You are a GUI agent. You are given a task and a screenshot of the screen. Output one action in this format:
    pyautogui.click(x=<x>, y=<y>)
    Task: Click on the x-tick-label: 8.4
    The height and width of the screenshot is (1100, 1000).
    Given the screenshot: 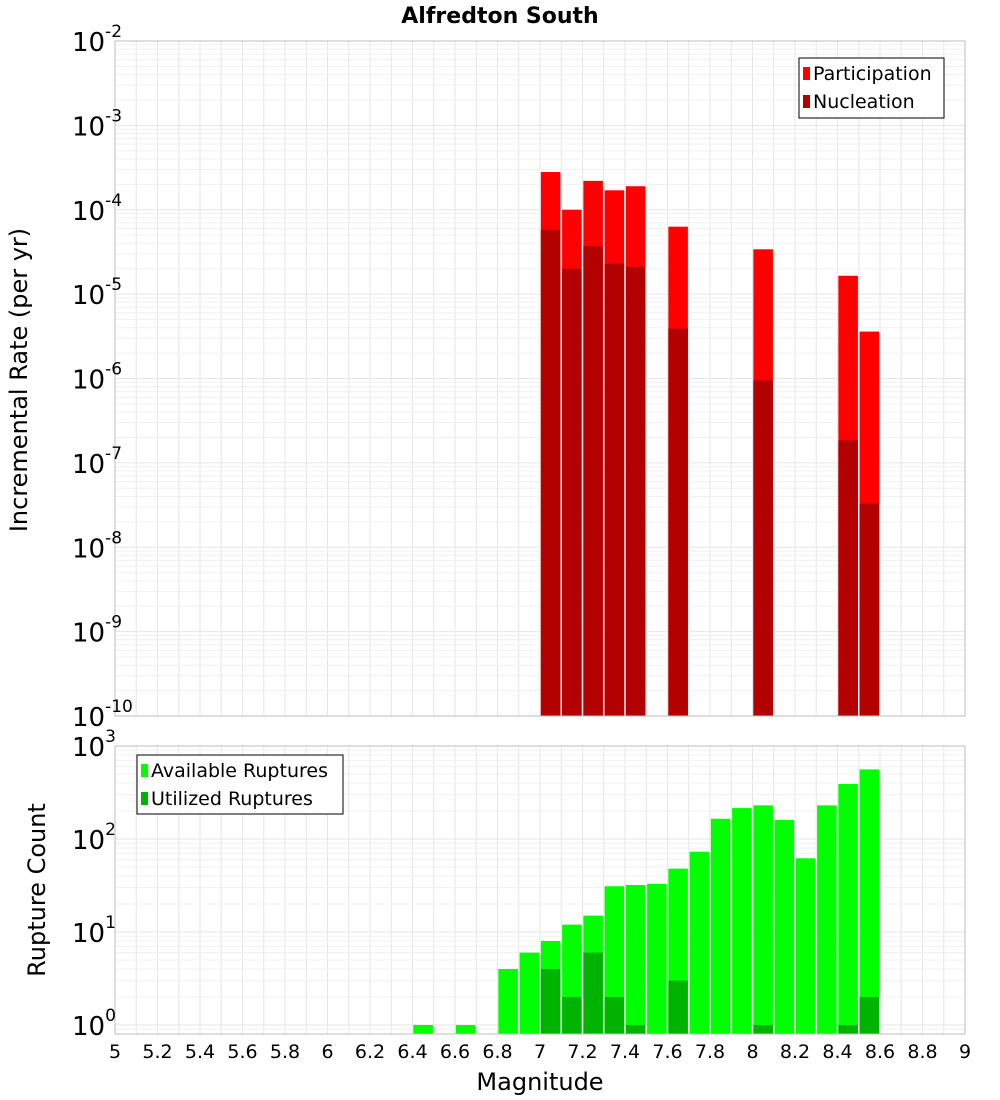 What is the action you would take?
    pyautogui.click(x=837, y=1052)
    